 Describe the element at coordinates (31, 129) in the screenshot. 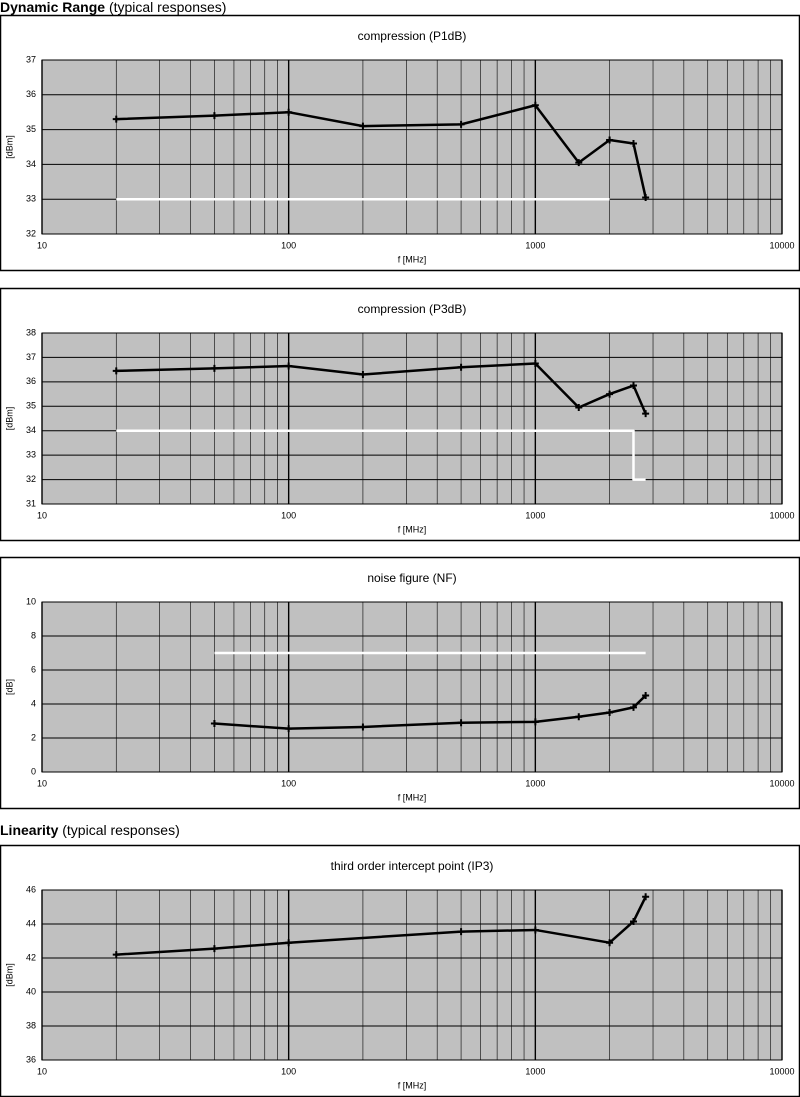

I see `y-tick-label: 35` at that location.